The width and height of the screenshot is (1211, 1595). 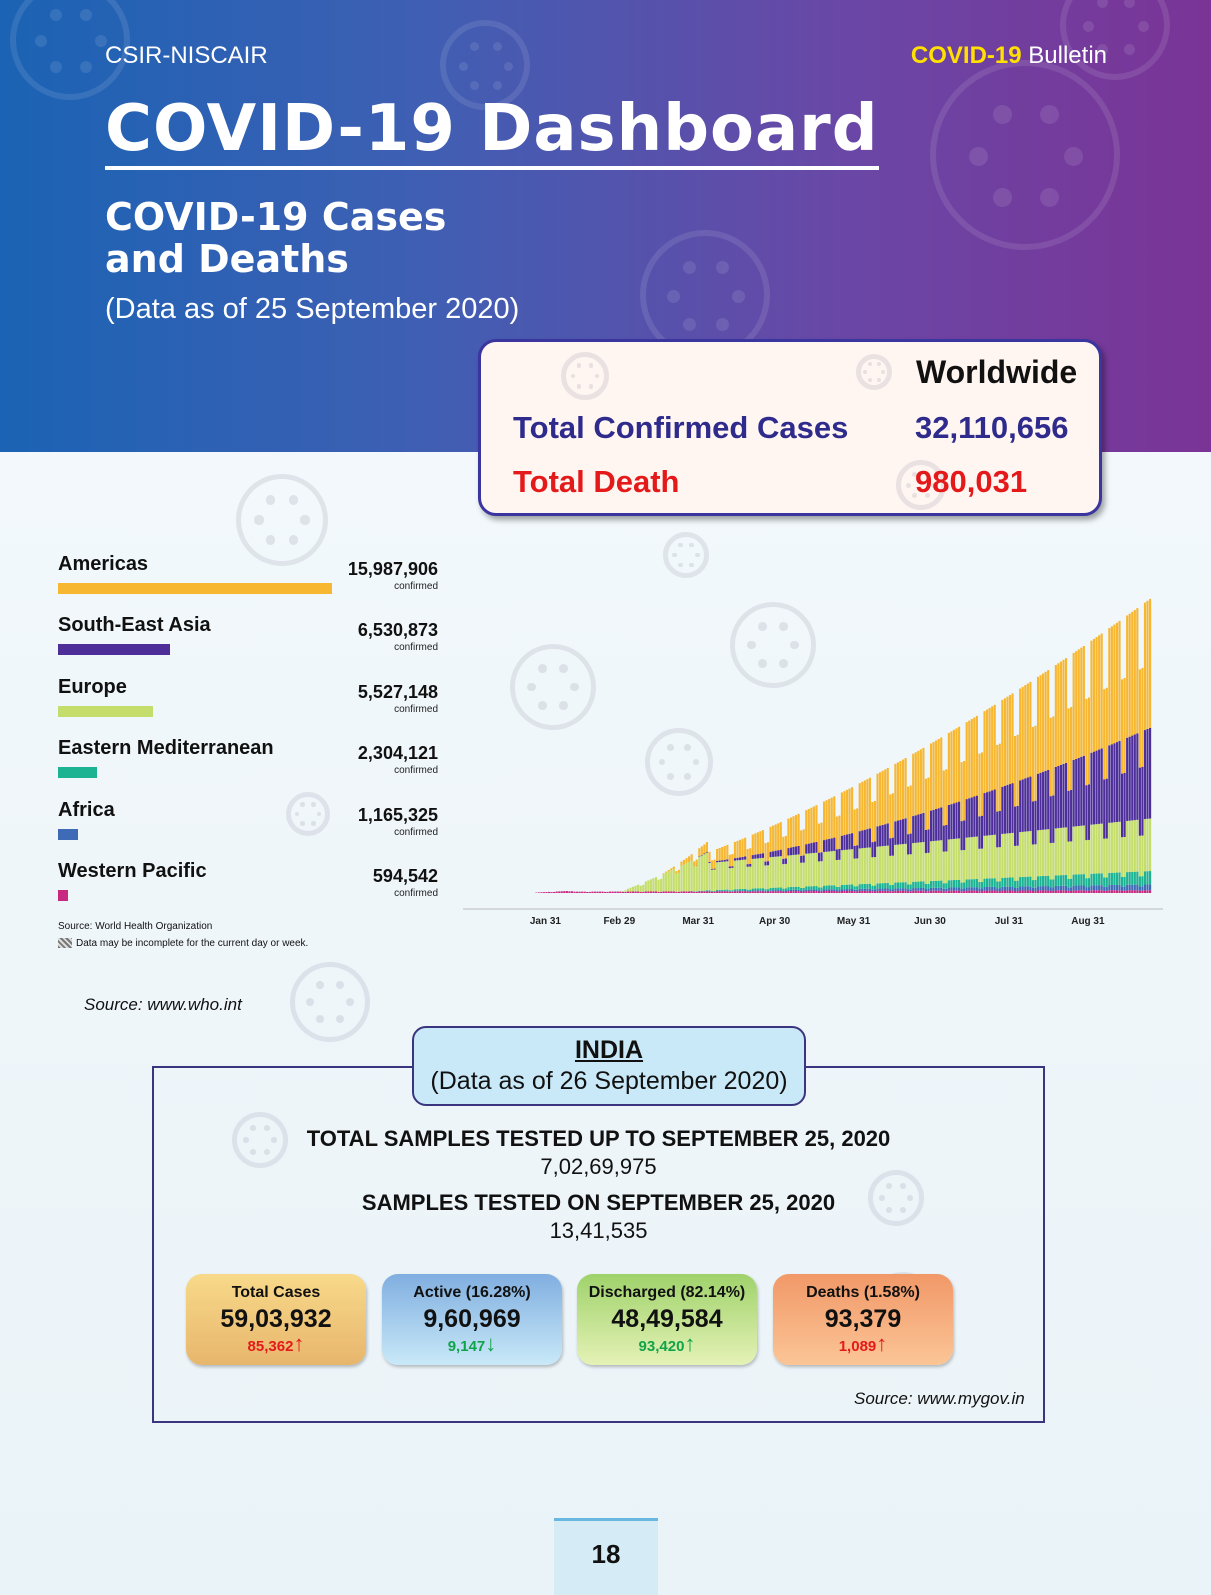 I want to click on card-delta: 93,420↑, so click(x=667, y=1344).